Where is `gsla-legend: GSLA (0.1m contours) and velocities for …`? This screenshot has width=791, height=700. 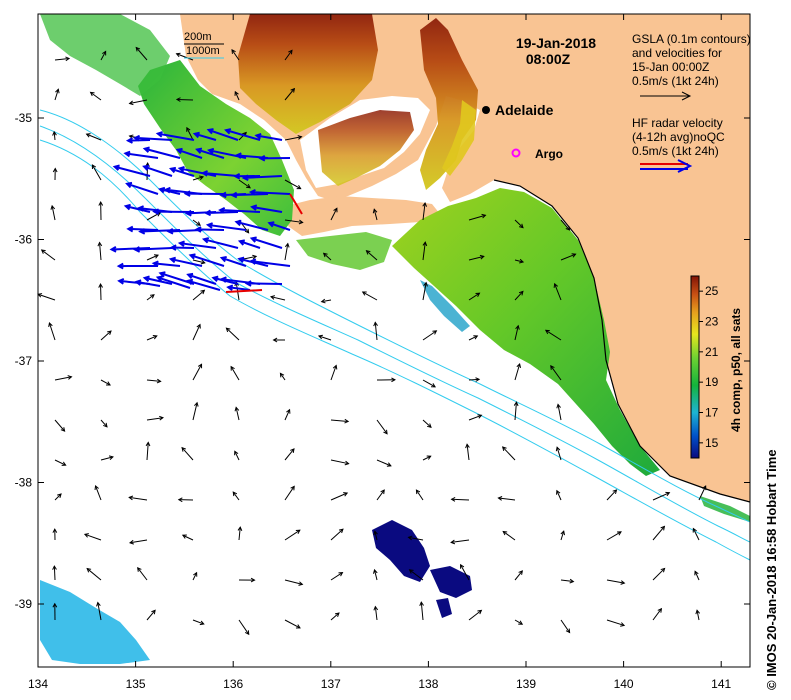 gsla-legend: GSLA (0.1m contours) and velocities for … is located at coordinates (691, 66).